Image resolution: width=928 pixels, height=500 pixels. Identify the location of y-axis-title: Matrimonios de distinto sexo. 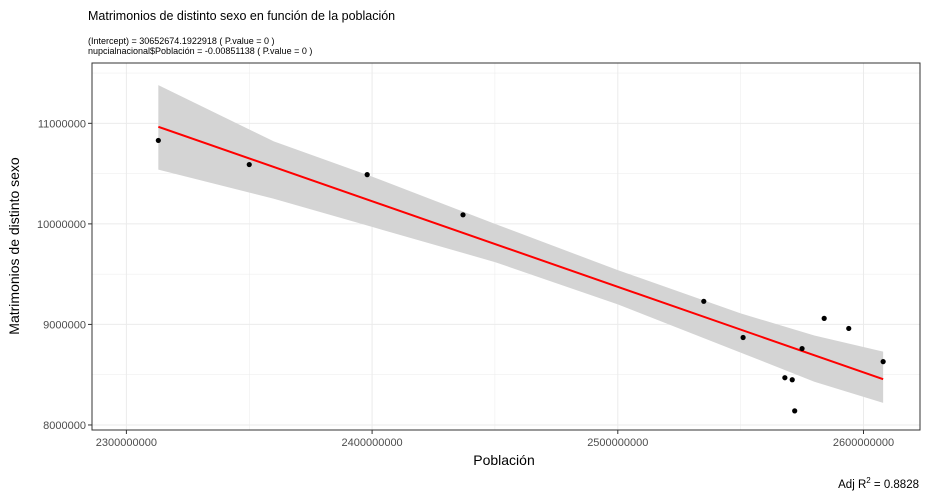
(14, 246).